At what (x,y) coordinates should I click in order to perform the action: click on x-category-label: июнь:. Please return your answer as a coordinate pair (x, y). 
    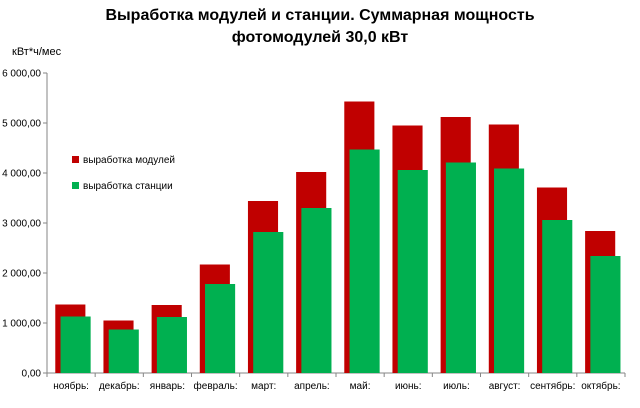
    Looking at the image, I should click on (408, 386).